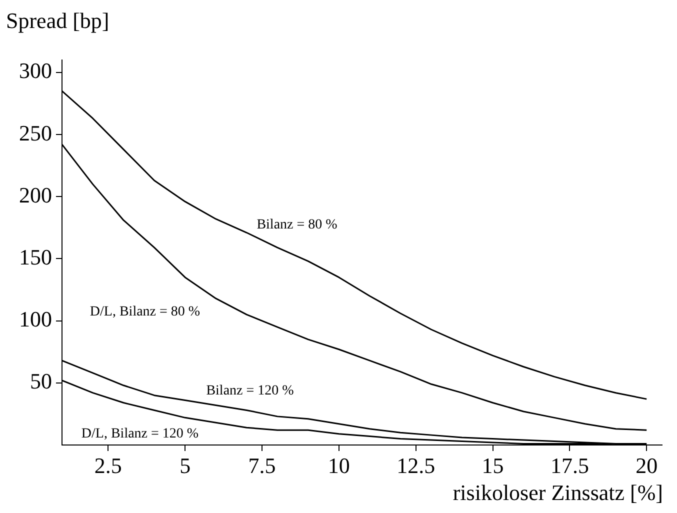 This screenshot has height=513, width=677. I want to click on y-tick-label: 50, so click(41, 381).